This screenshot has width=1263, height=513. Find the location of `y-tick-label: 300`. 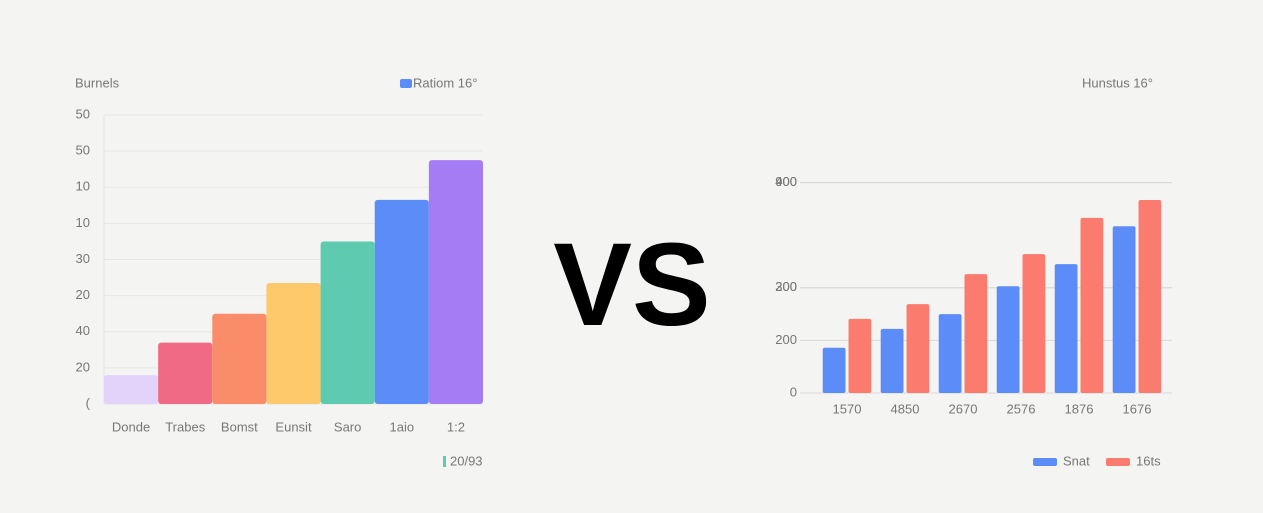

y-tick-label: 300 is located at coordinates (786, 286).